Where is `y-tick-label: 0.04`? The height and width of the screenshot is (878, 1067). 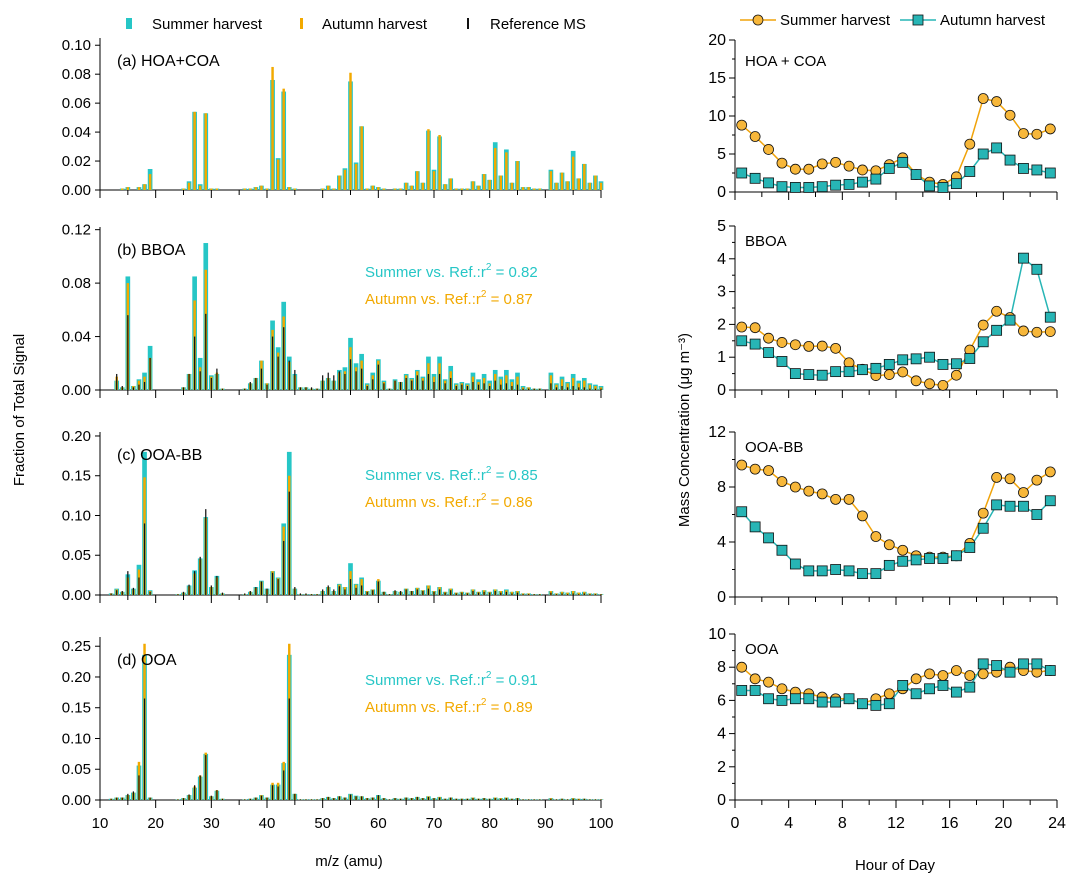
y-tick-label: 0.04 is located at coordinates (76, 132).